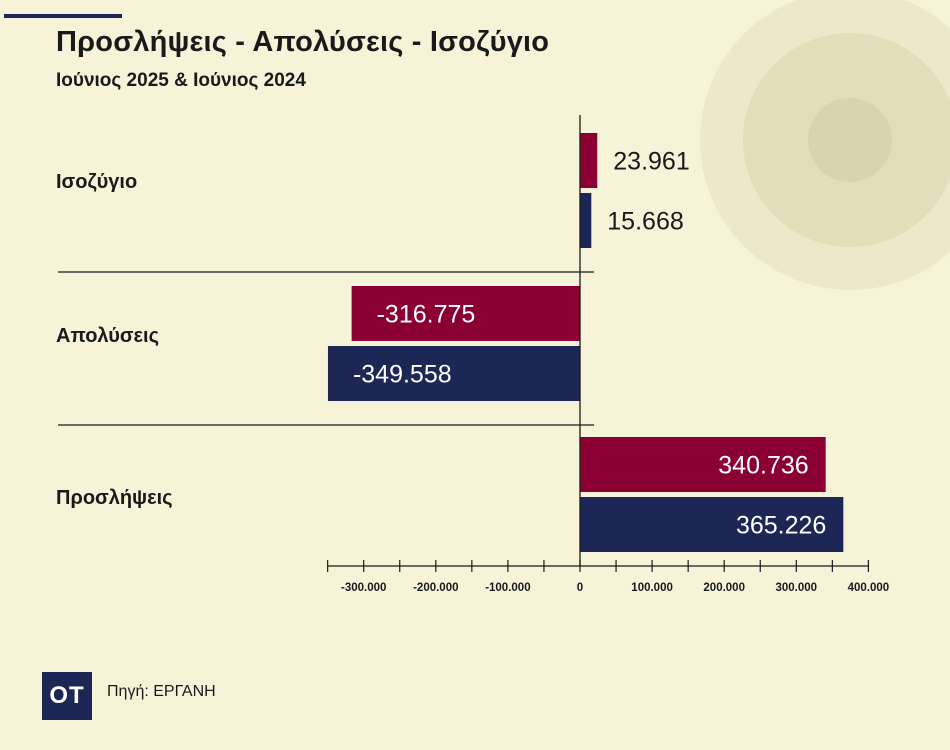 The image size is (950, 750). I want to click on x-tick-label: -300.000, so click(363, 588).